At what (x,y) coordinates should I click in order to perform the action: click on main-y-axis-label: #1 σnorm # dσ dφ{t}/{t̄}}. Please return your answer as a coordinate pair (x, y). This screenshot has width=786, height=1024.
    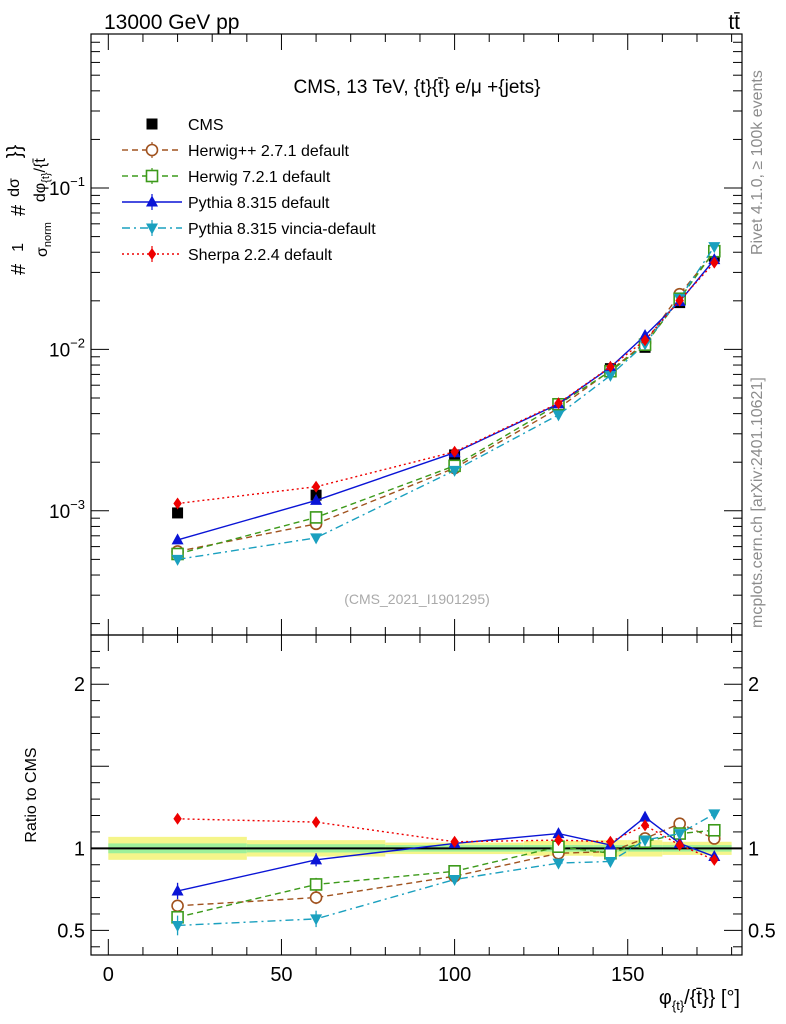
    Looking at the image, I should click on (29, 210).